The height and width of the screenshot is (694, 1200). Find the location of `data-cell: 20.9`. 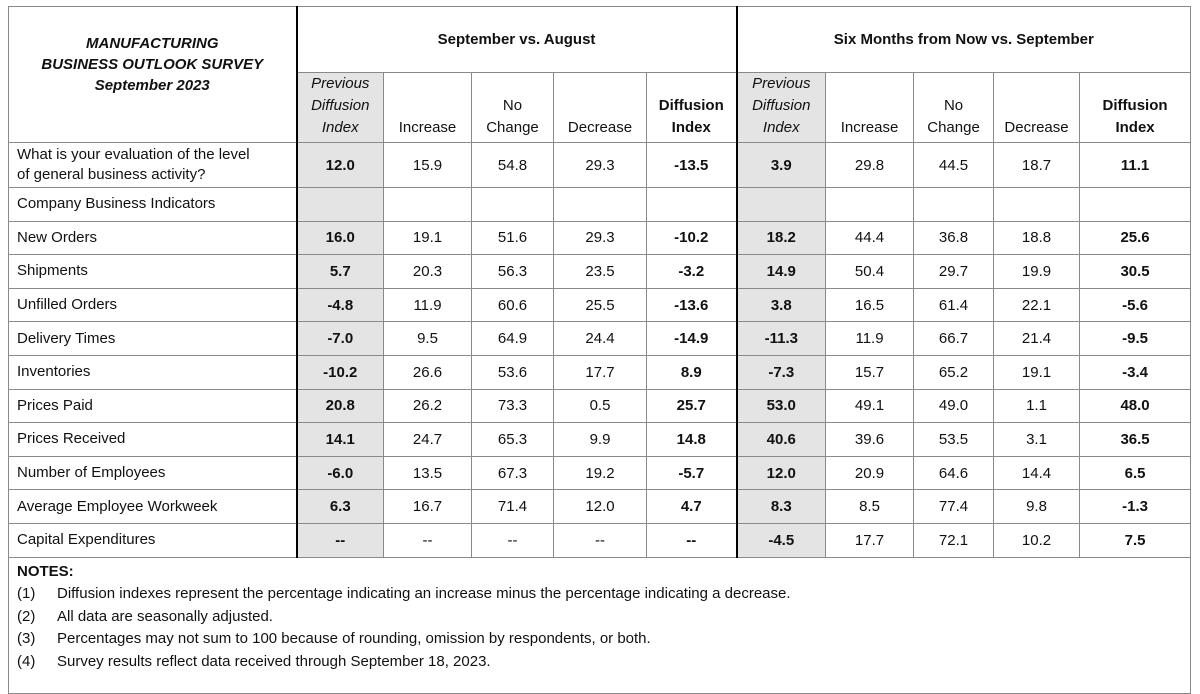

data-cell: 20.9 is located at coordinates (870, 473).